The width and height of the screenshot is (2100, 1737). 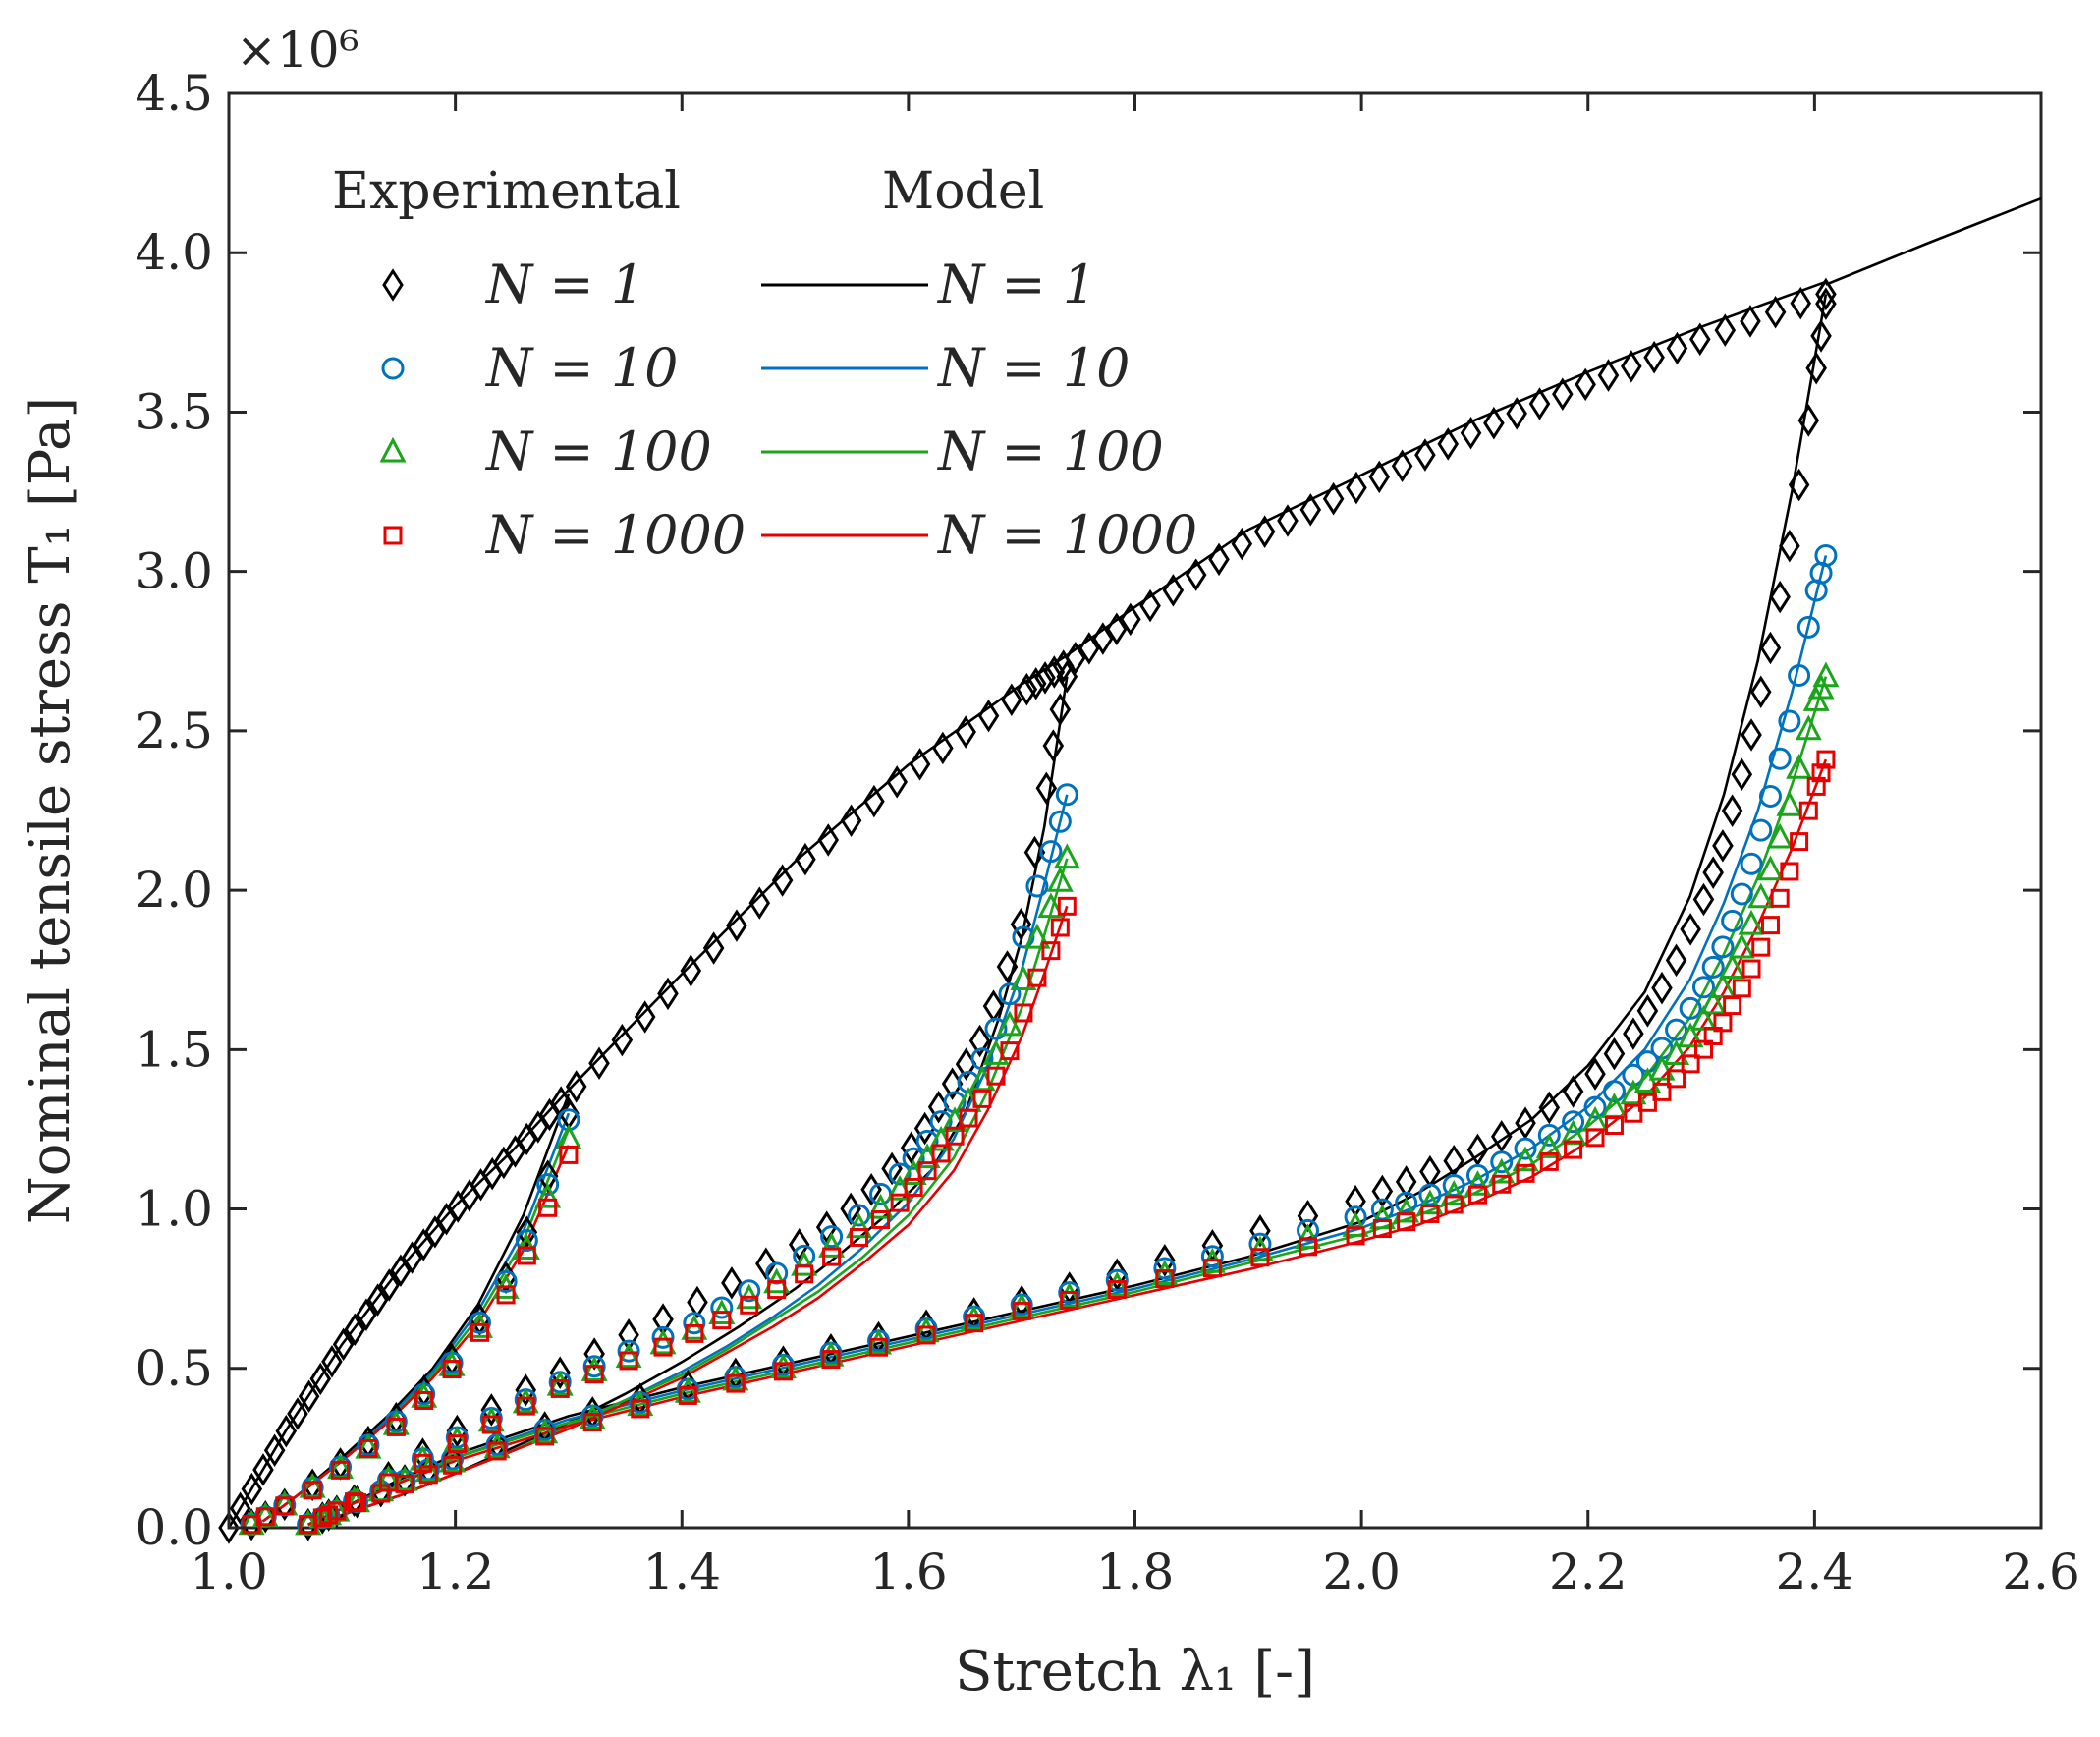 I want to click on x-tick-label: 1.2, so click(x=455, y=1571).